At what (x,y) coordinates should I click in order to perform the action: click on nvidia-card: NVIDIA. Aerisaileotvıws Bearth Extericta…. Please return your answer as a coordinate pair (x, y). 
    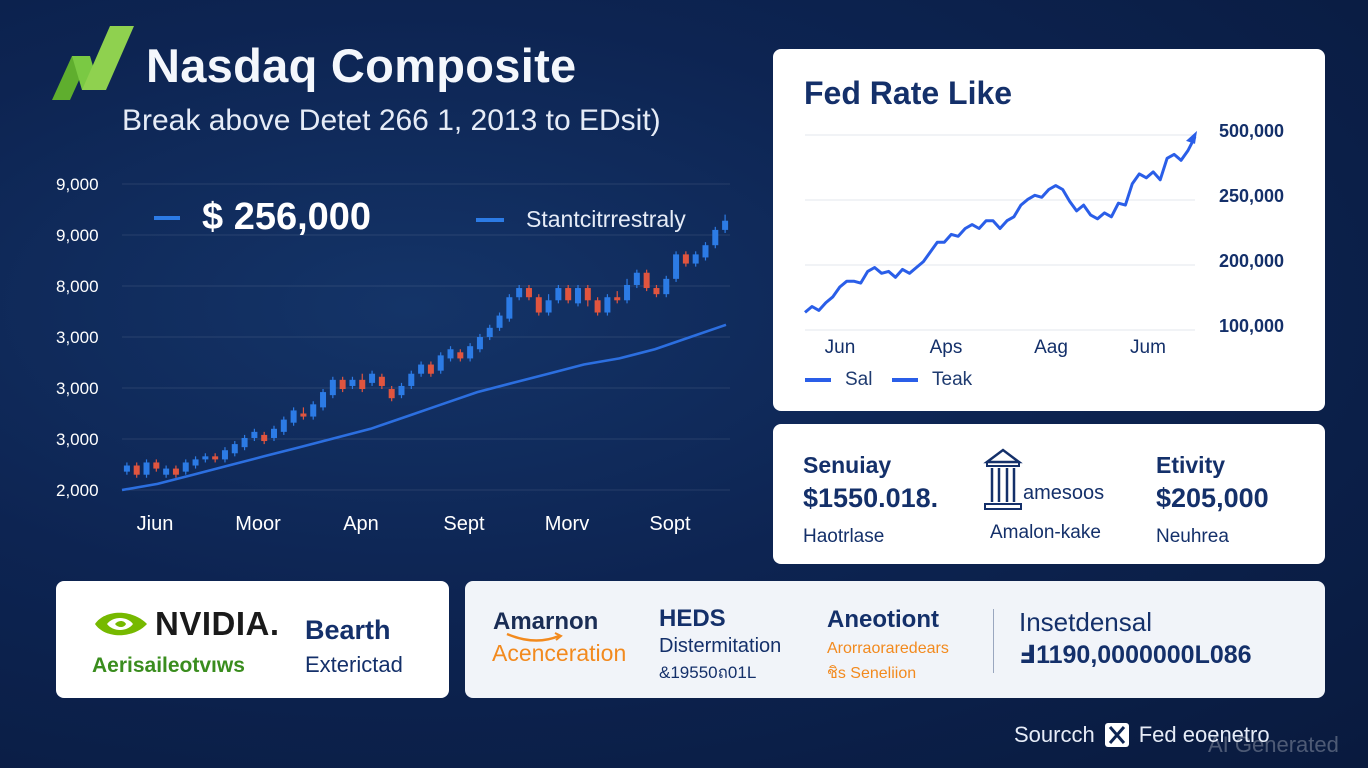
    Looking at the image, I should click on (252, 639).